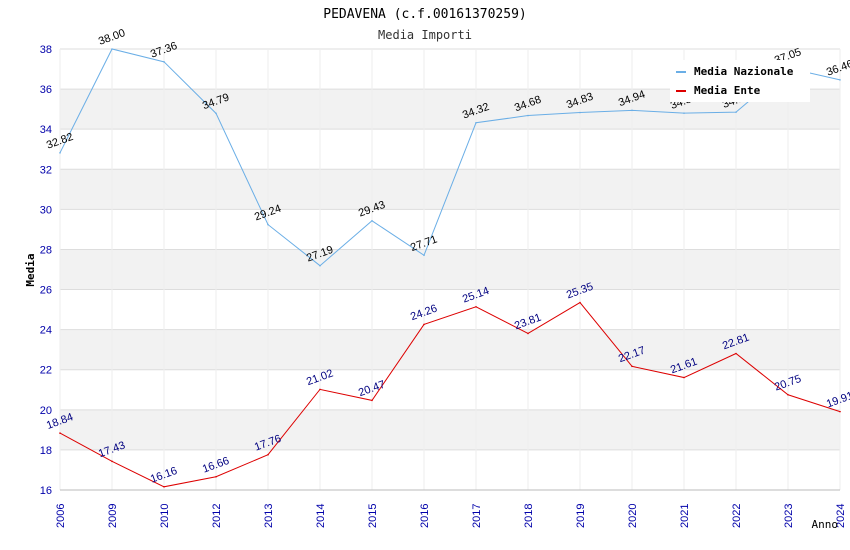 This screenshot has width=850, height=550. What do you see at coordinates (737, 516) in the screenshot?
I see `x-tick-label: 2022` at bounding box center [737, 516].